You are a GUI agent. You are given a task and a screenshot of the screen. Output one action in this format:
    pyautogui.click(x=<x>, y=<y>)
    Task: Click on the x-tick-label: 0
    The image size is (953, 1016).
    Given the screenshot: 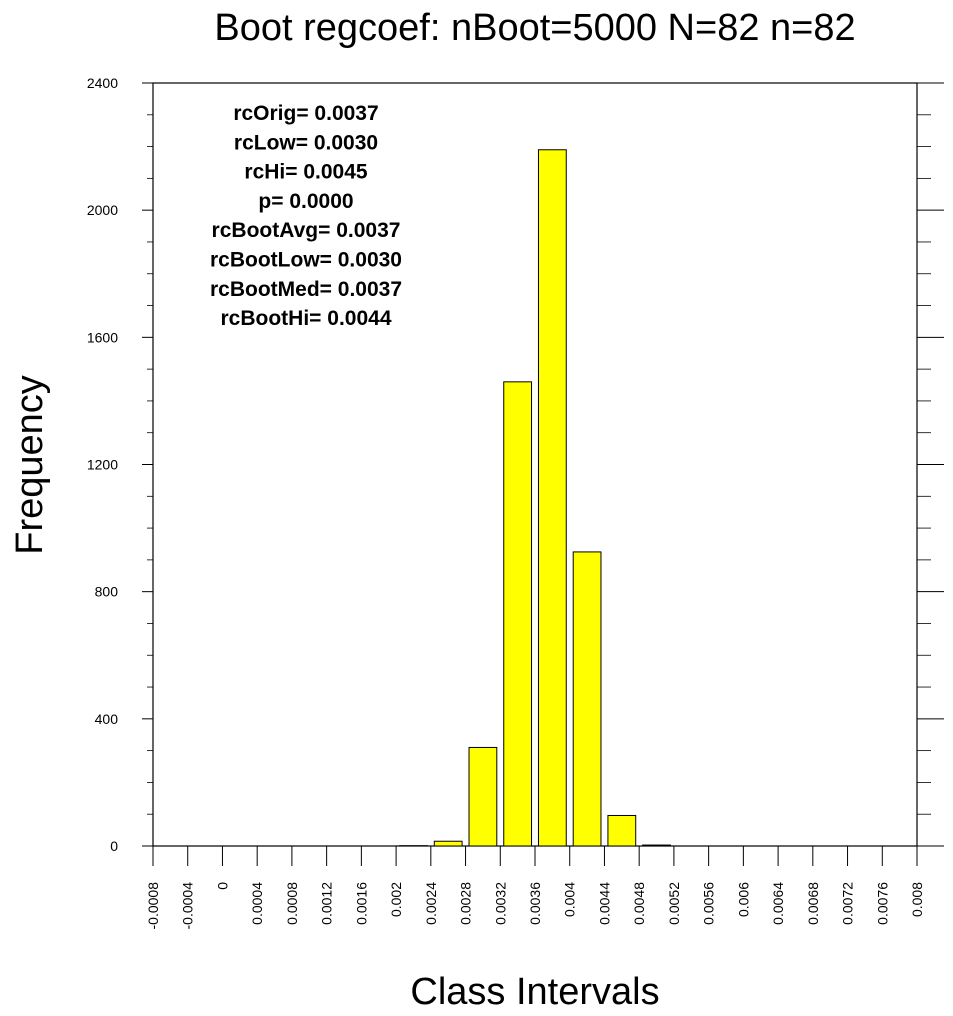 What is the action you would take?
    pyautogui.click(x=222, y=886)
    